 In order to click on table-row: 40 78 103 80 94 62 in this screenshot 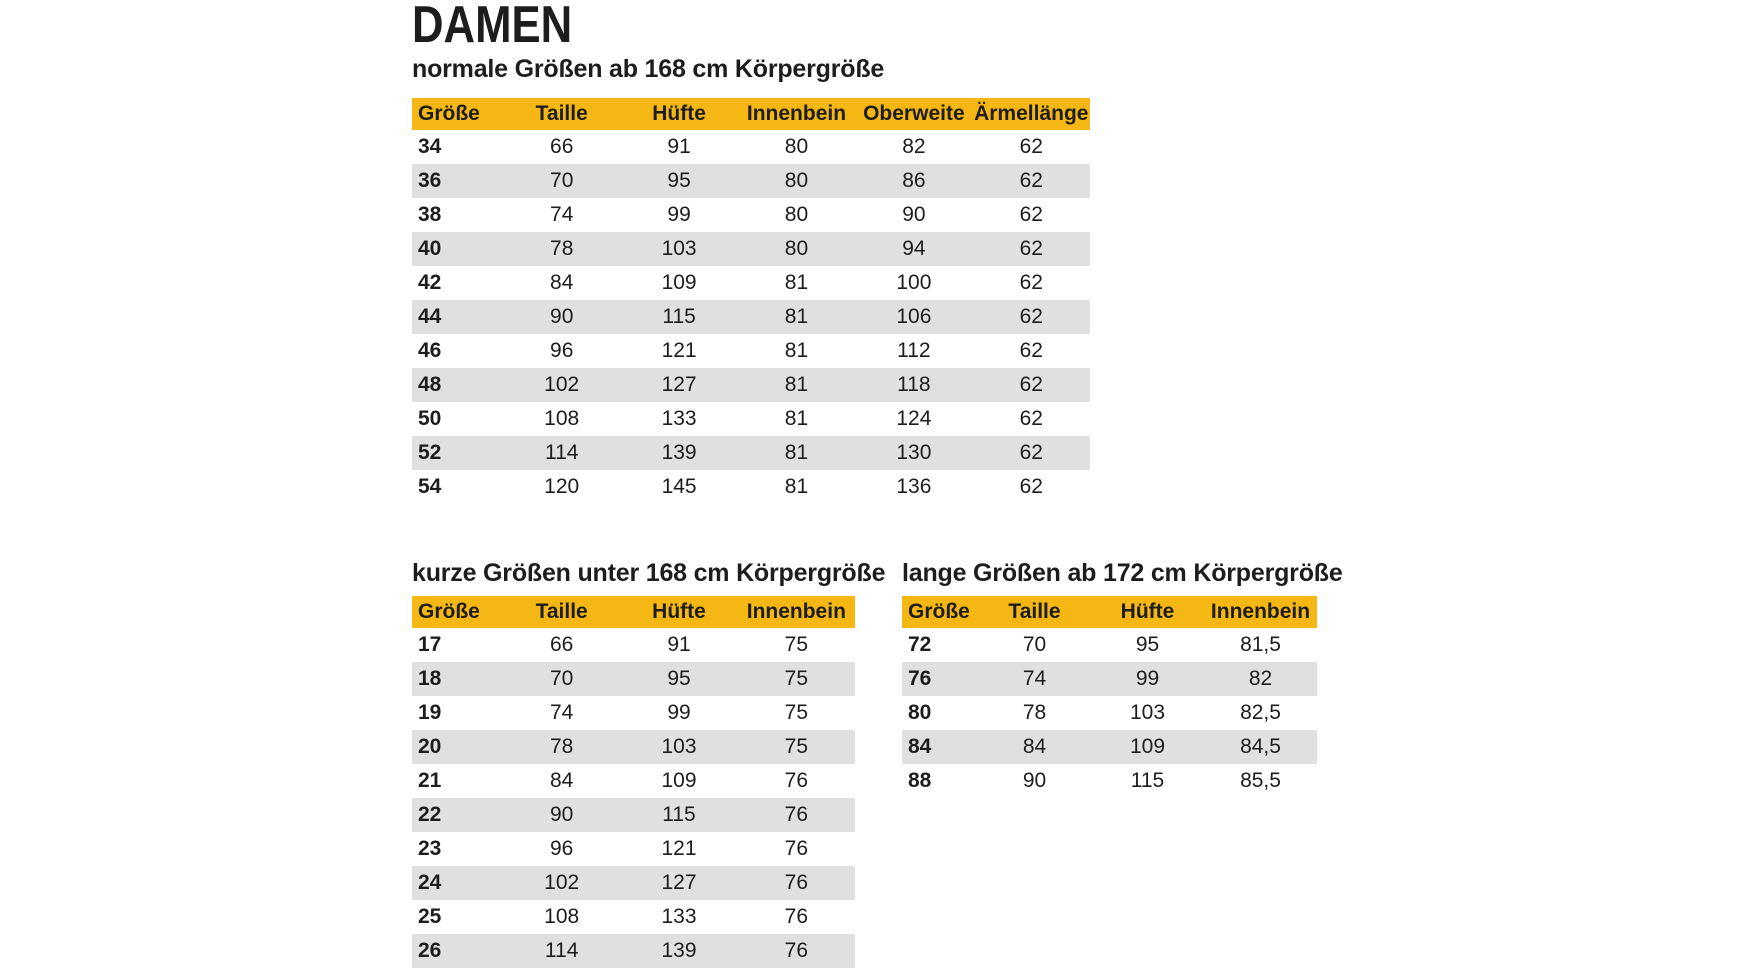, I will do `click(751, 249)`.